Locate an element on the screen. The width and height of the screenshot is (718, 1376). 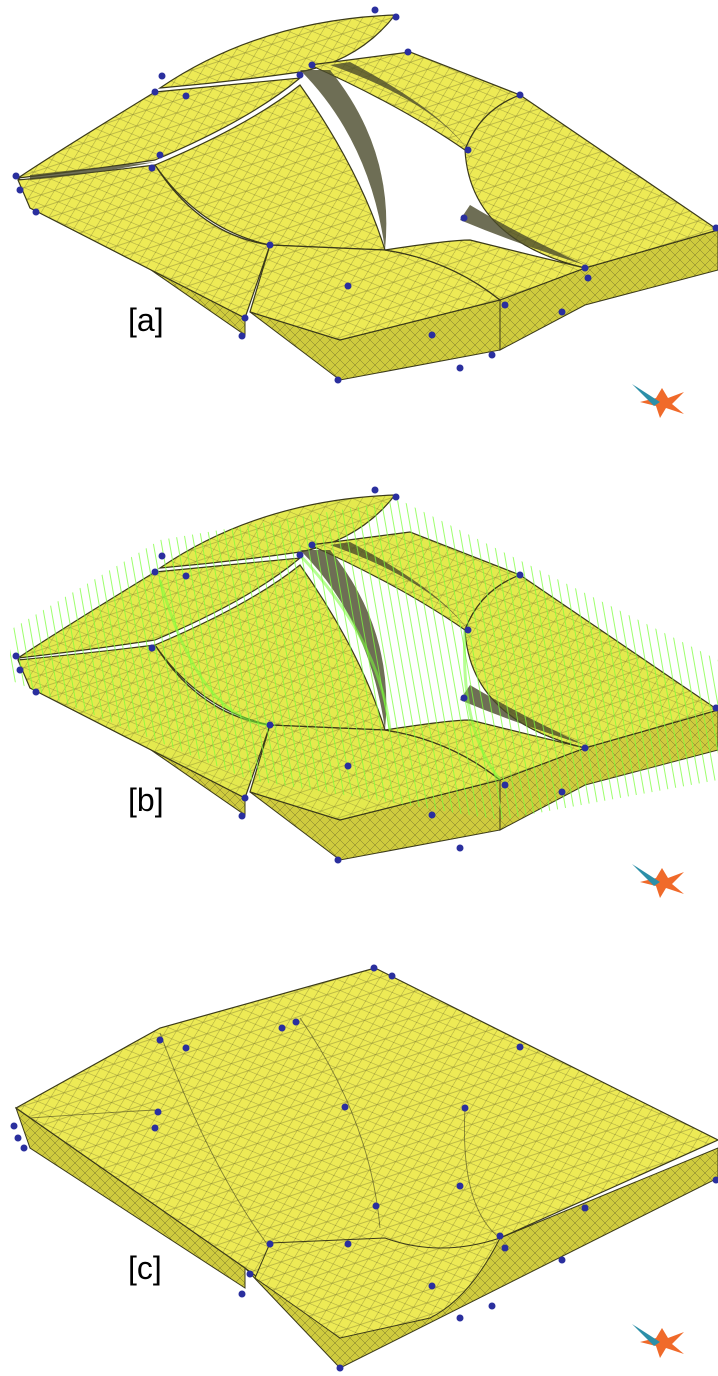
crack-channel is located at coordinates (343, 160).